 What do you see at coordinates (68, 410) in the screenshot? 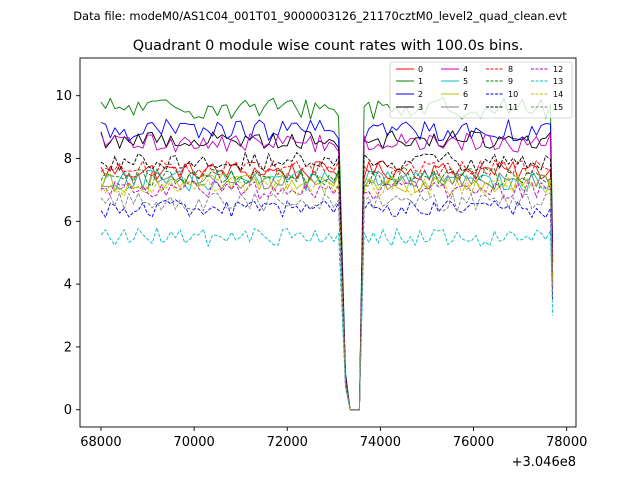
I see `y-tick-label: 0` at bounding box center [68, 410].